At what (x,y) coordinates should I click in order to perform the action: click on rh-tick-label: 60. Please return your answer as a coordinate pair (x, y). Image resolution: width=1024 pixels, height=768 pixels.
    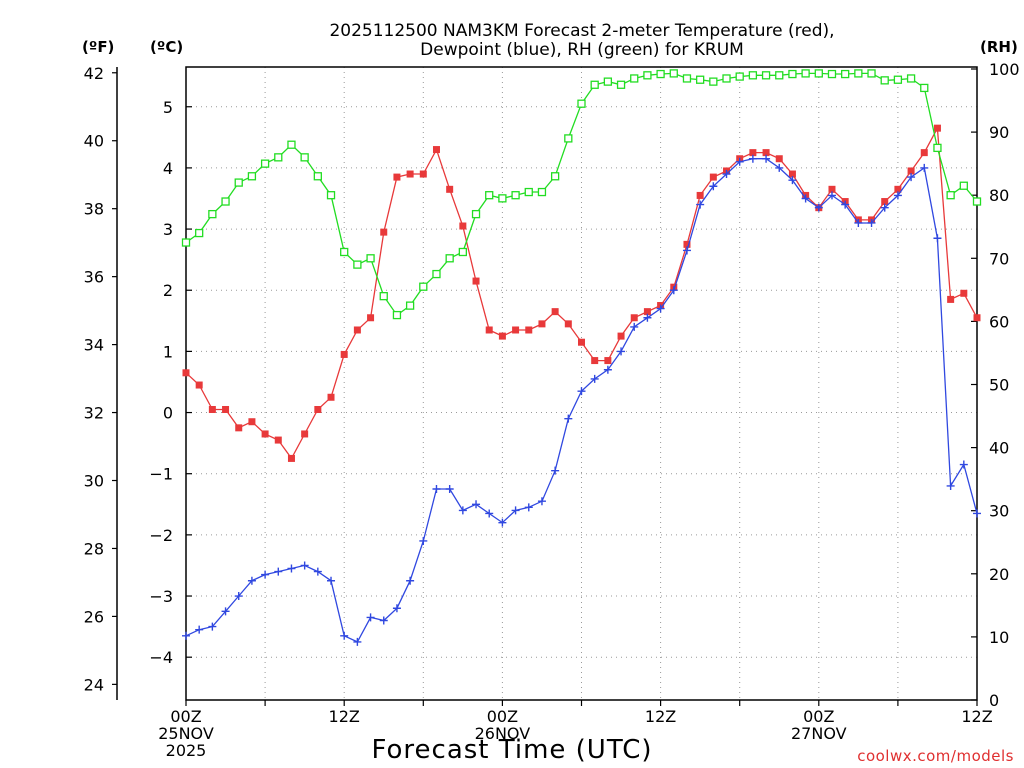
    Looking at the image, I should click on (999, 321).